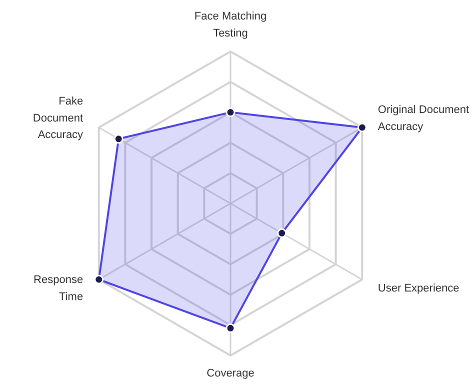  Describe the element at coordinates (58, 119) in the screenshot. I see `spoke-label: Fake Document Accuracy` at that location.